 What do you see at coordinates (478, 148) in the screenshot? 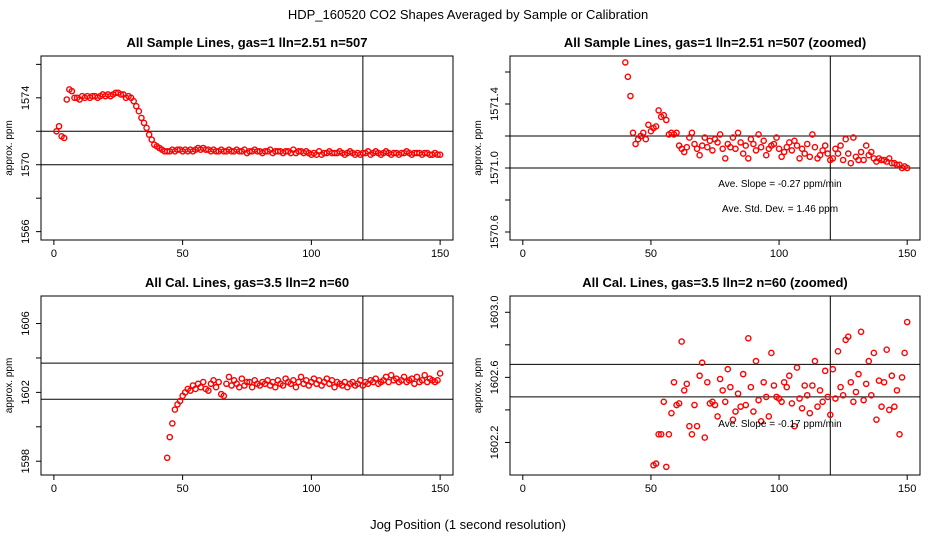
I see `y-axis-label: approx. ppm` at bounding box center [478, 148].